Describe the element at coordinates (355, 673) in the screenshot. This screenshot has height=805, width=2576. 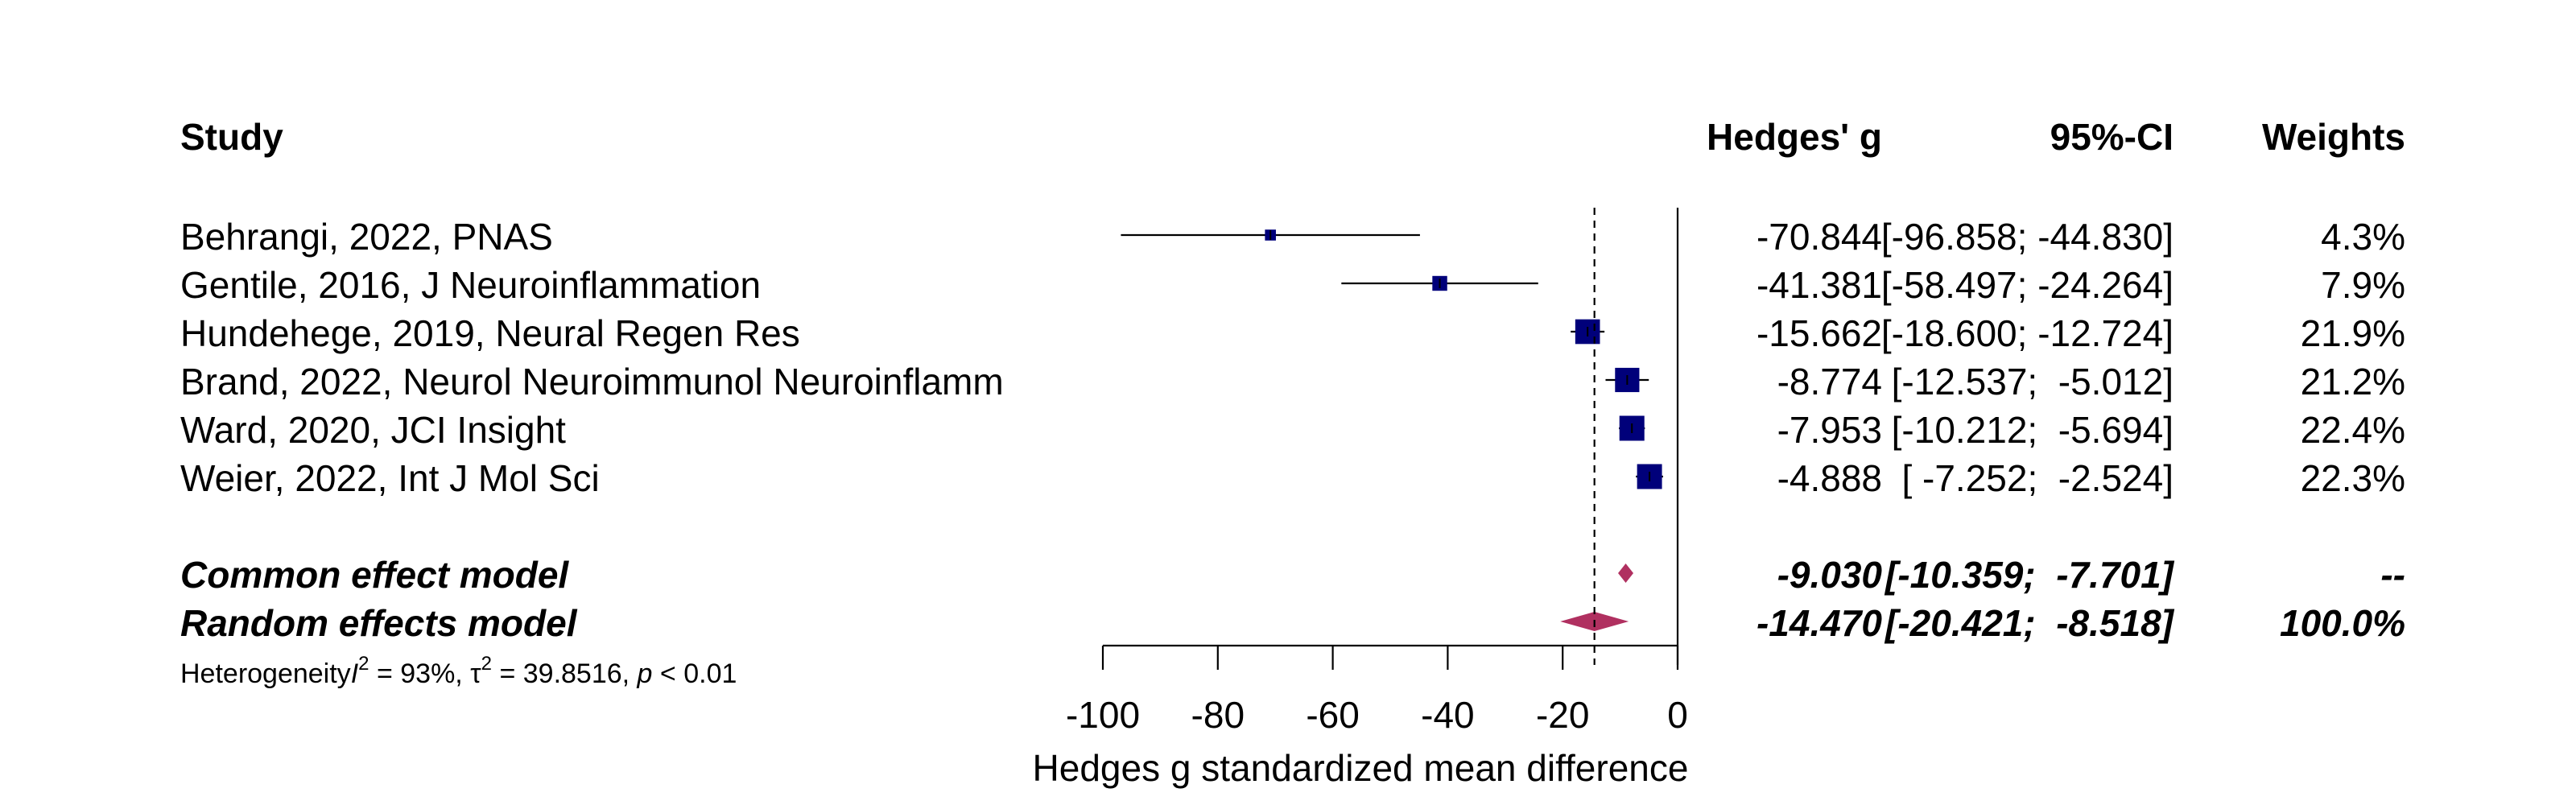
I see `i2-symbol: I` at that location.